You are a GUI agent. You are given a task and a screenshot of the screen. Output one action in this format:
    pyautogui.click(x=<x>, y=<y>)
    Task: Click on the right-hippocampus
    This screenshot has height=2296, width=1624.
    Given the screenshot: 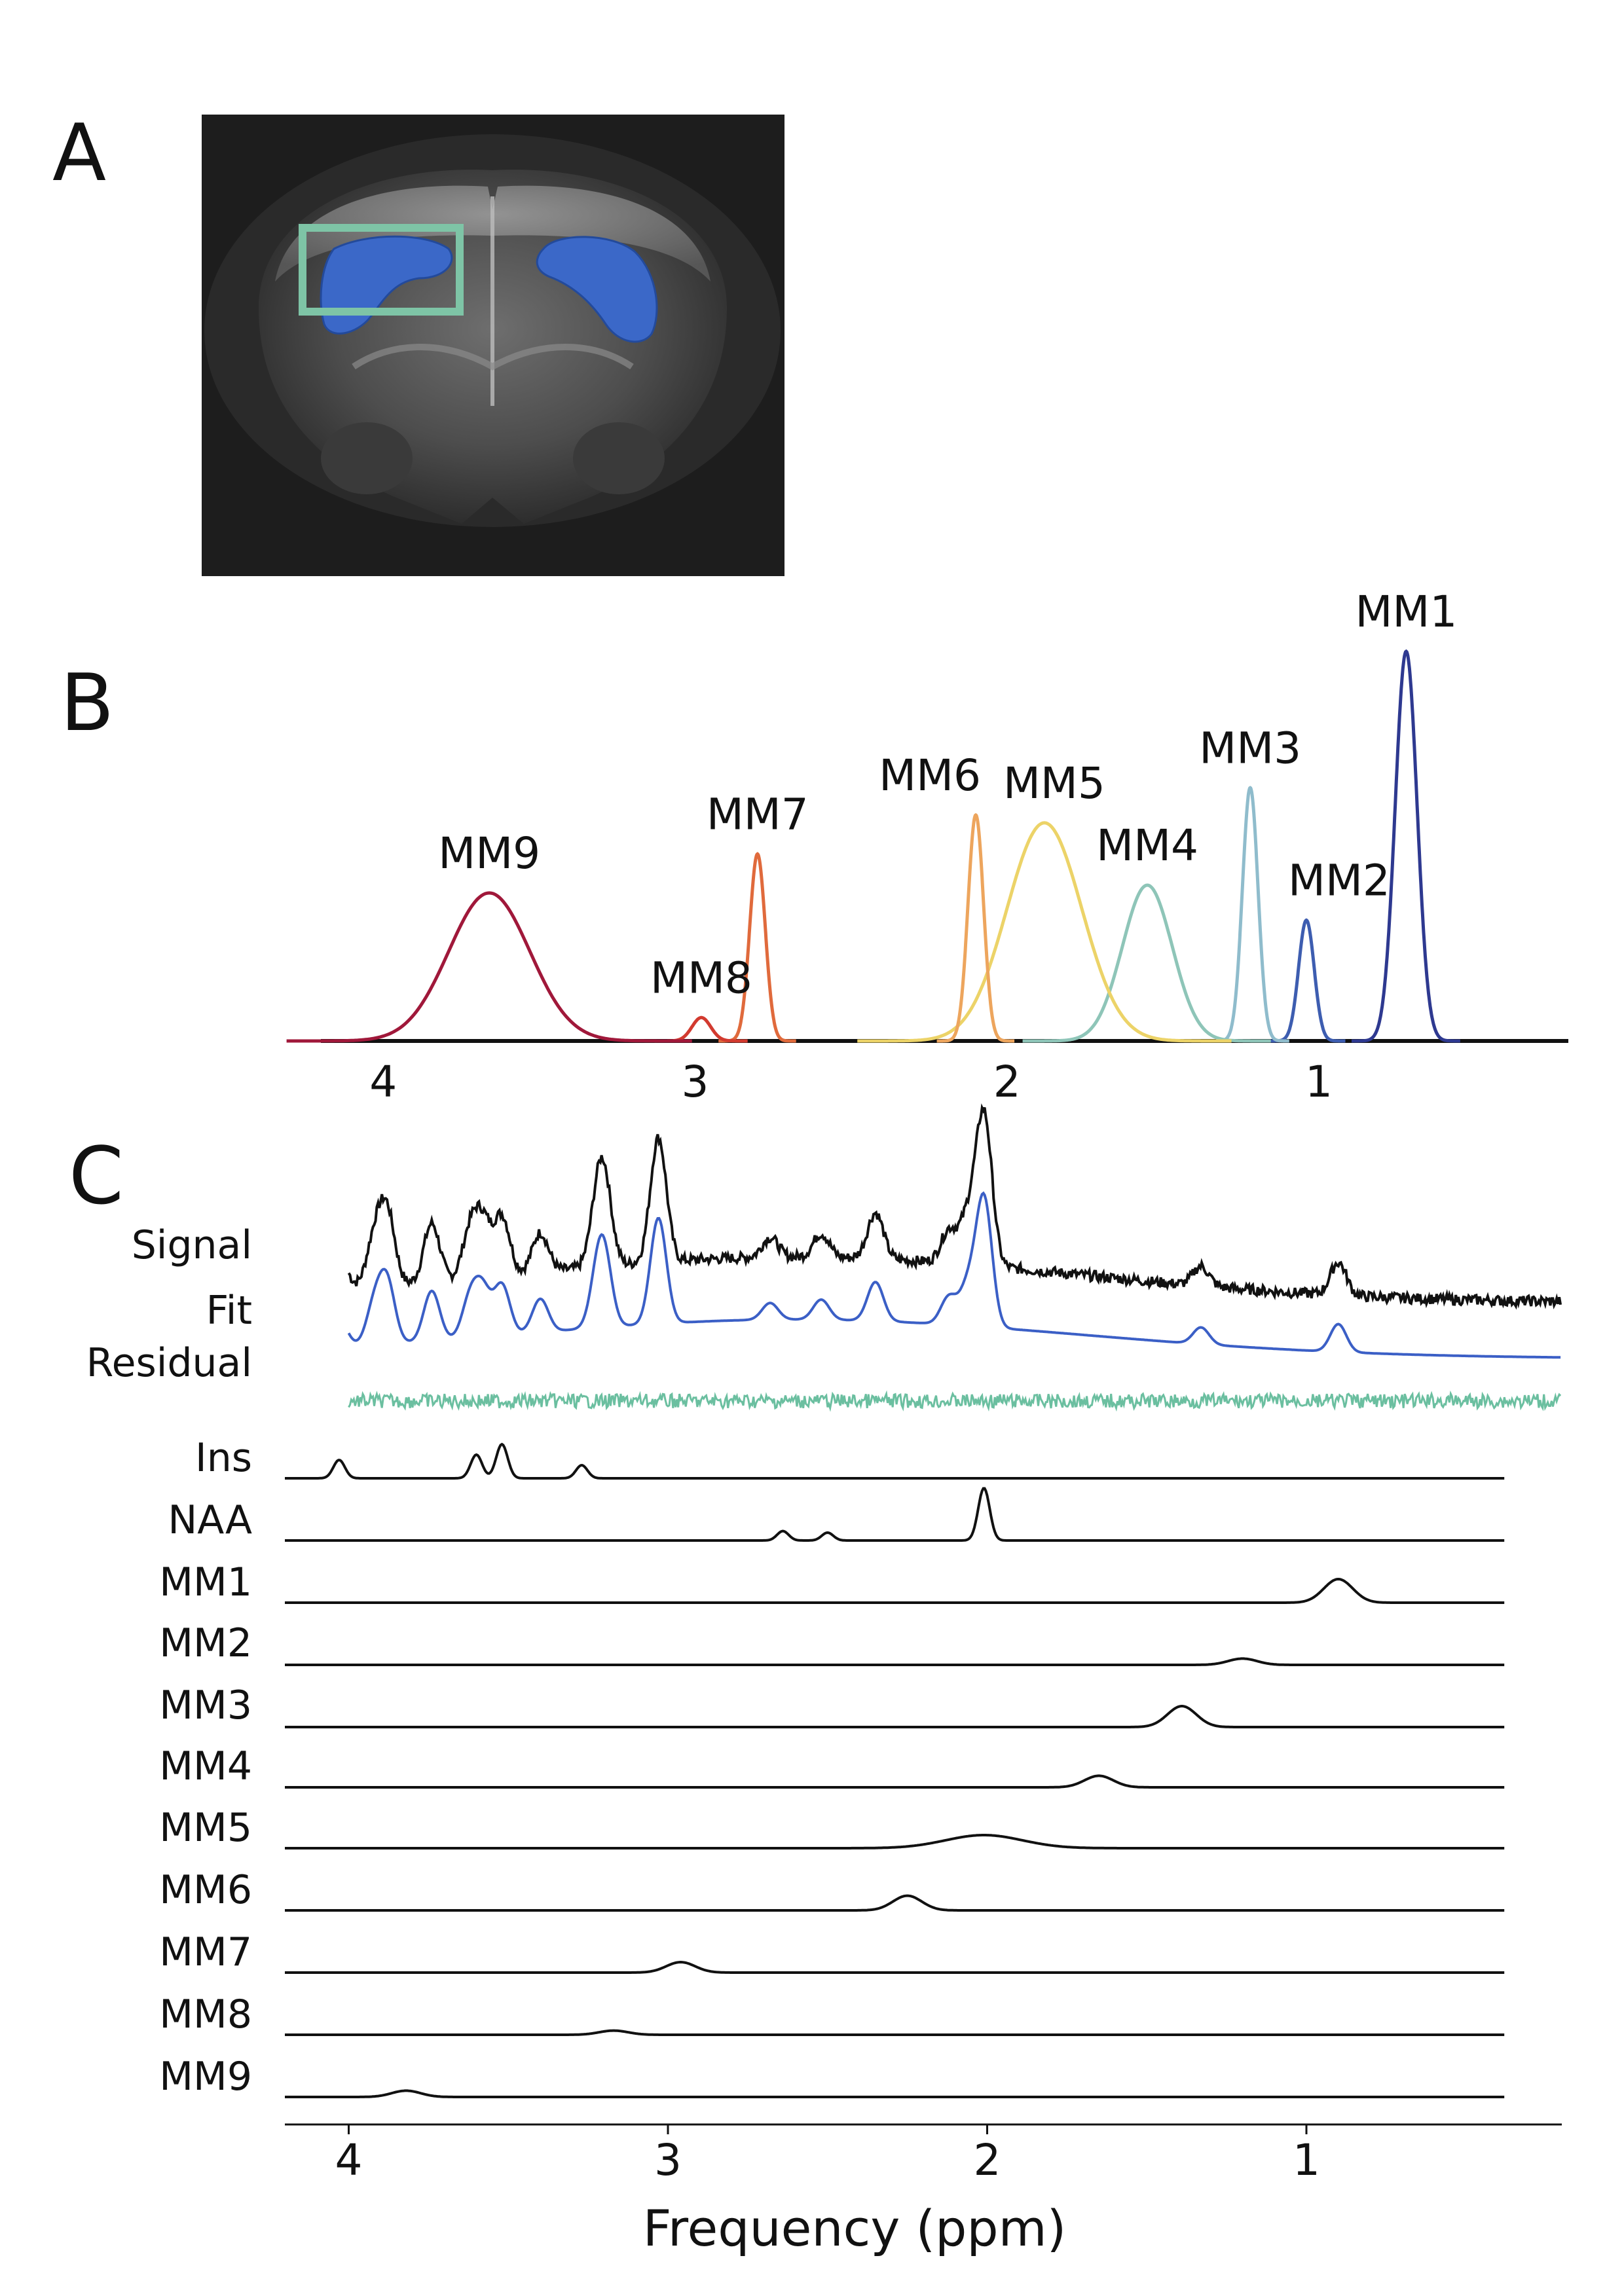 What is the action you would take?
    pyautogui.click(x=619, y=458)
    